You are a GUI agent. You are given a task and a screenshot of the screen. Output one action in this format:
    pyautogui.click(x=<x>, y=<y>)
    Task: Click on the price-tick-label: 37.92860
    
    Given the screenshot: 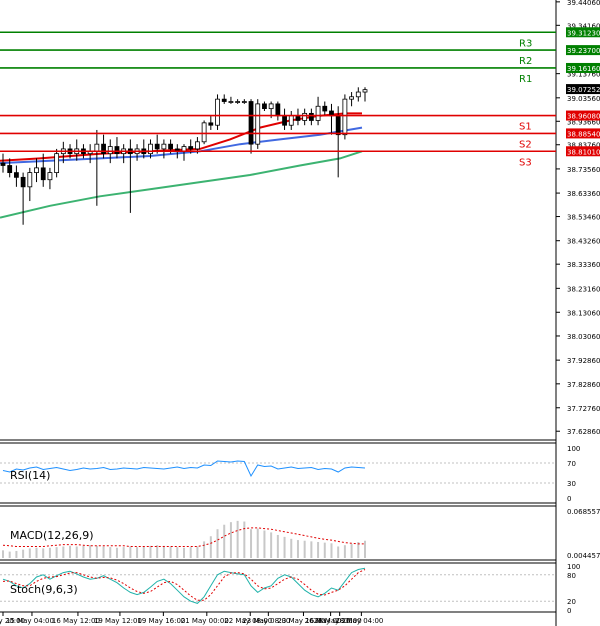 What is the action you would take?
    pyautogui.click(x=583, y=361)
    